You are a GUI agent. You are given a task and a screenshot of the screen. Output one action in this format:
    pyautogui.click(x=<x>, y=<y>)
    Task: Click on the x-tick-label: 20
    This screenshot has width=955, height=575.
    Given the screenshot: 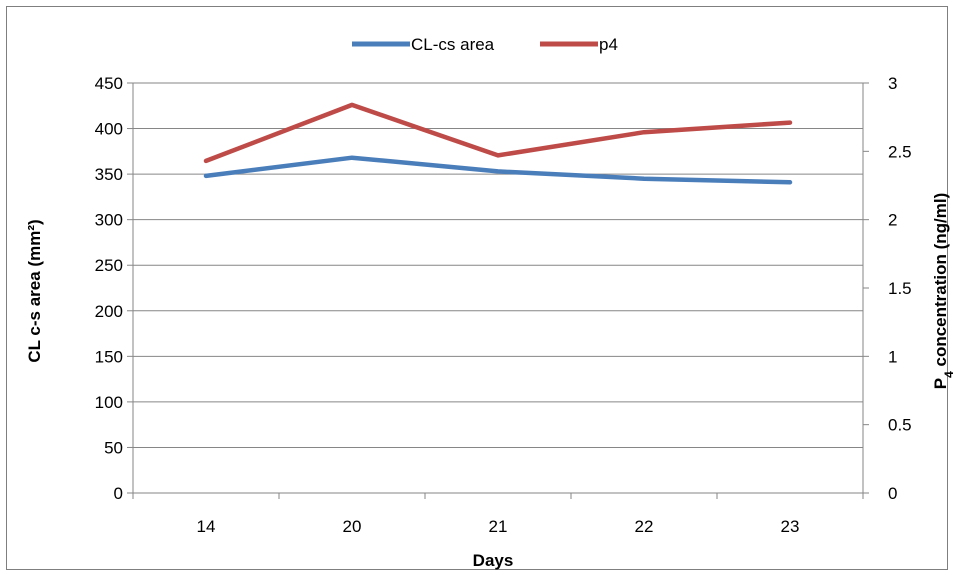 What is the action you would take?
    pyautogui.click(x=352, y=526)
    